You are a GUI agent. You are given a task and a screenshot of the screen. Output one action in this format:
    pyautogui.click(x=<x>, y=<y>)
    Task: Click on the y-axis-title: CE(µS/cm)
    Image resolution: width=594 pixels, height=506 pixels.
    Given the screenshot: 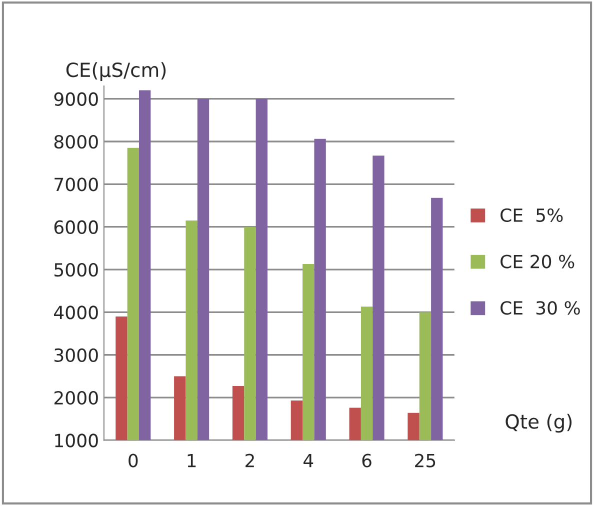 What is the action you would take?
    pyautogui.click(x=116, y=71)
    